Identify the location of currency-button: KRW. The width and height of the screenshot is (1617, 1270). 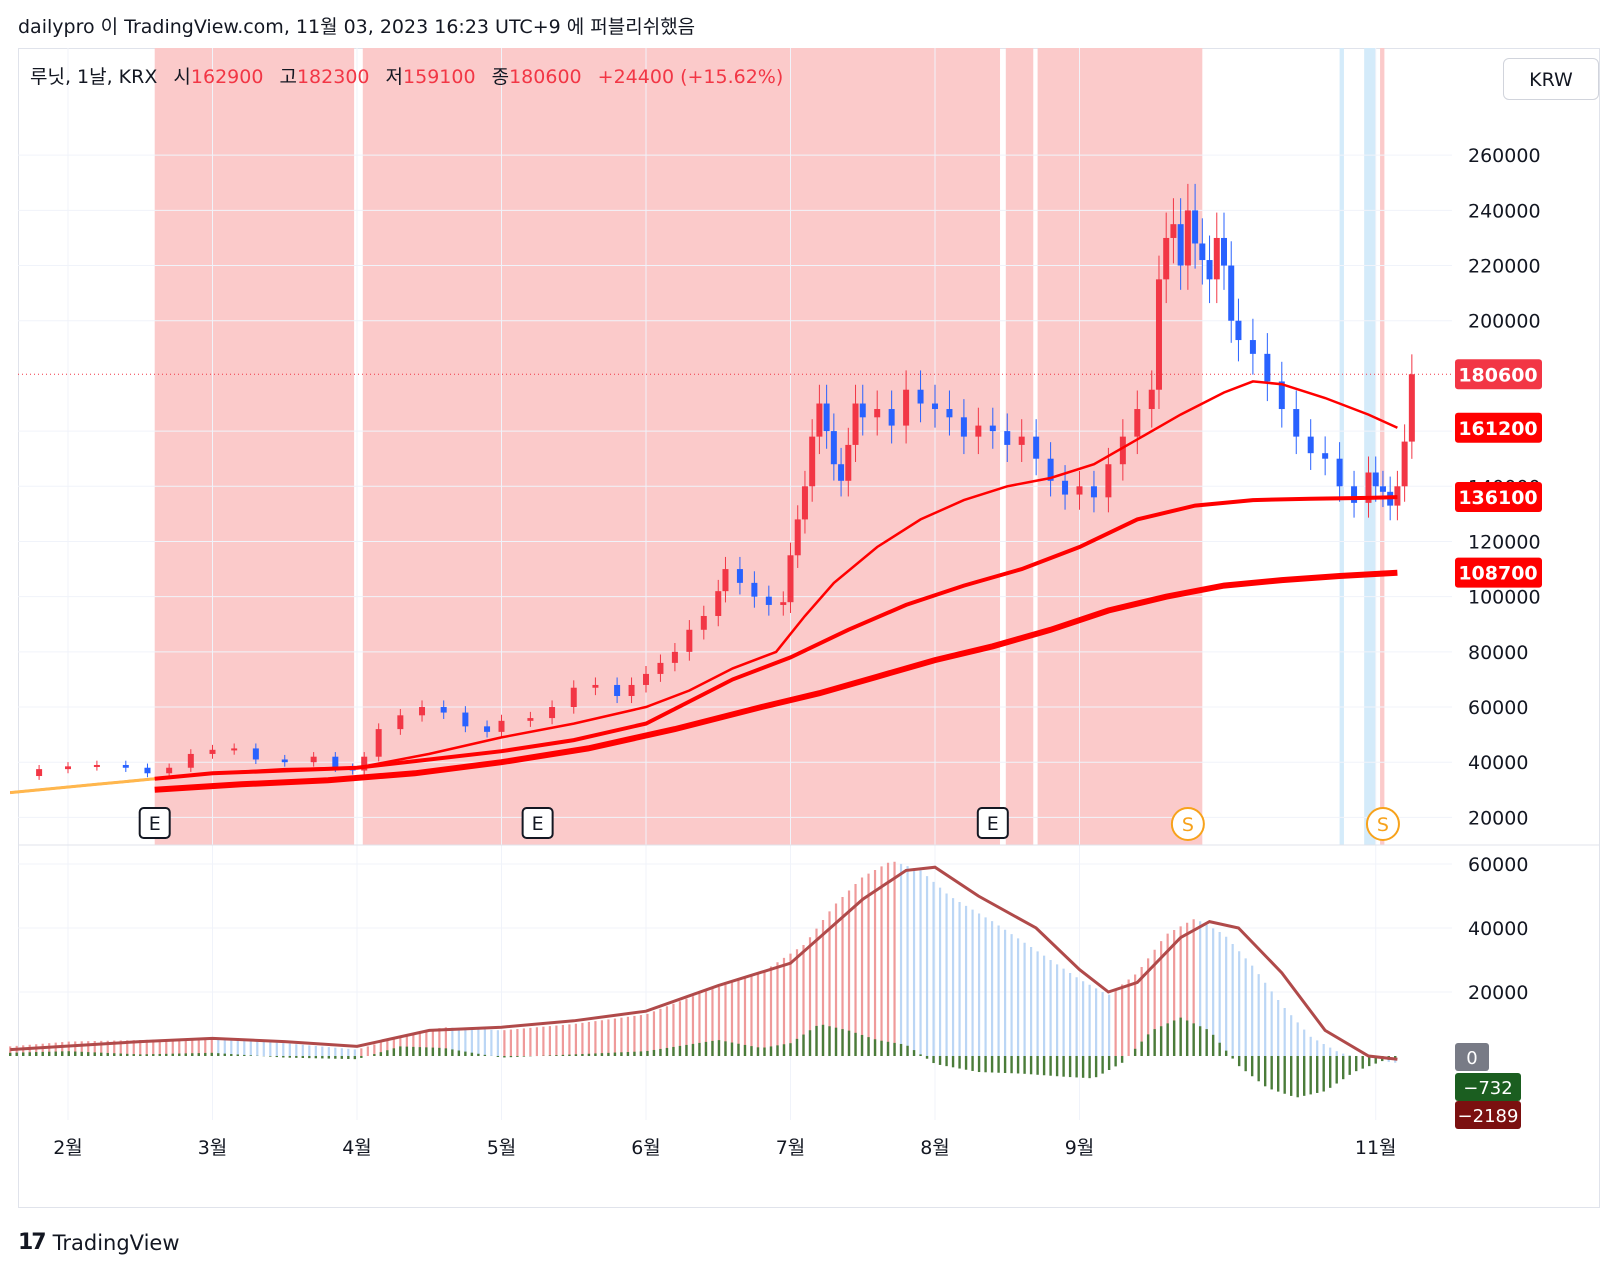
(1551, 79).